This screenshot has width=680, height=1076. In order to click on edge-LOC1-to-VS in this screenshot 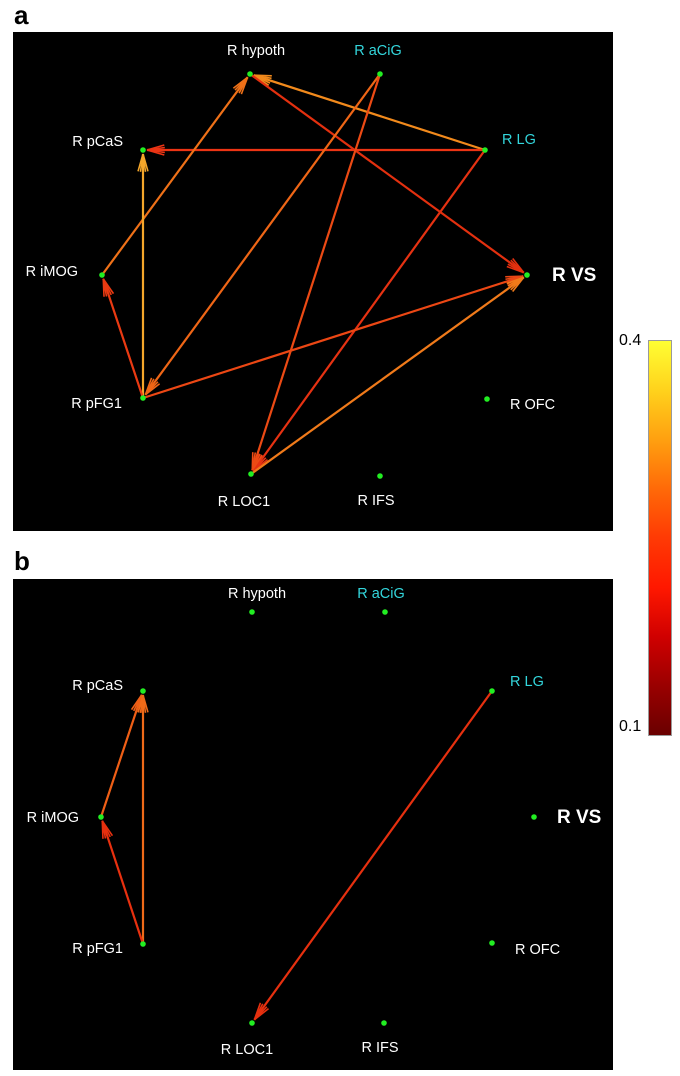, I will do `click(387, 375)`.